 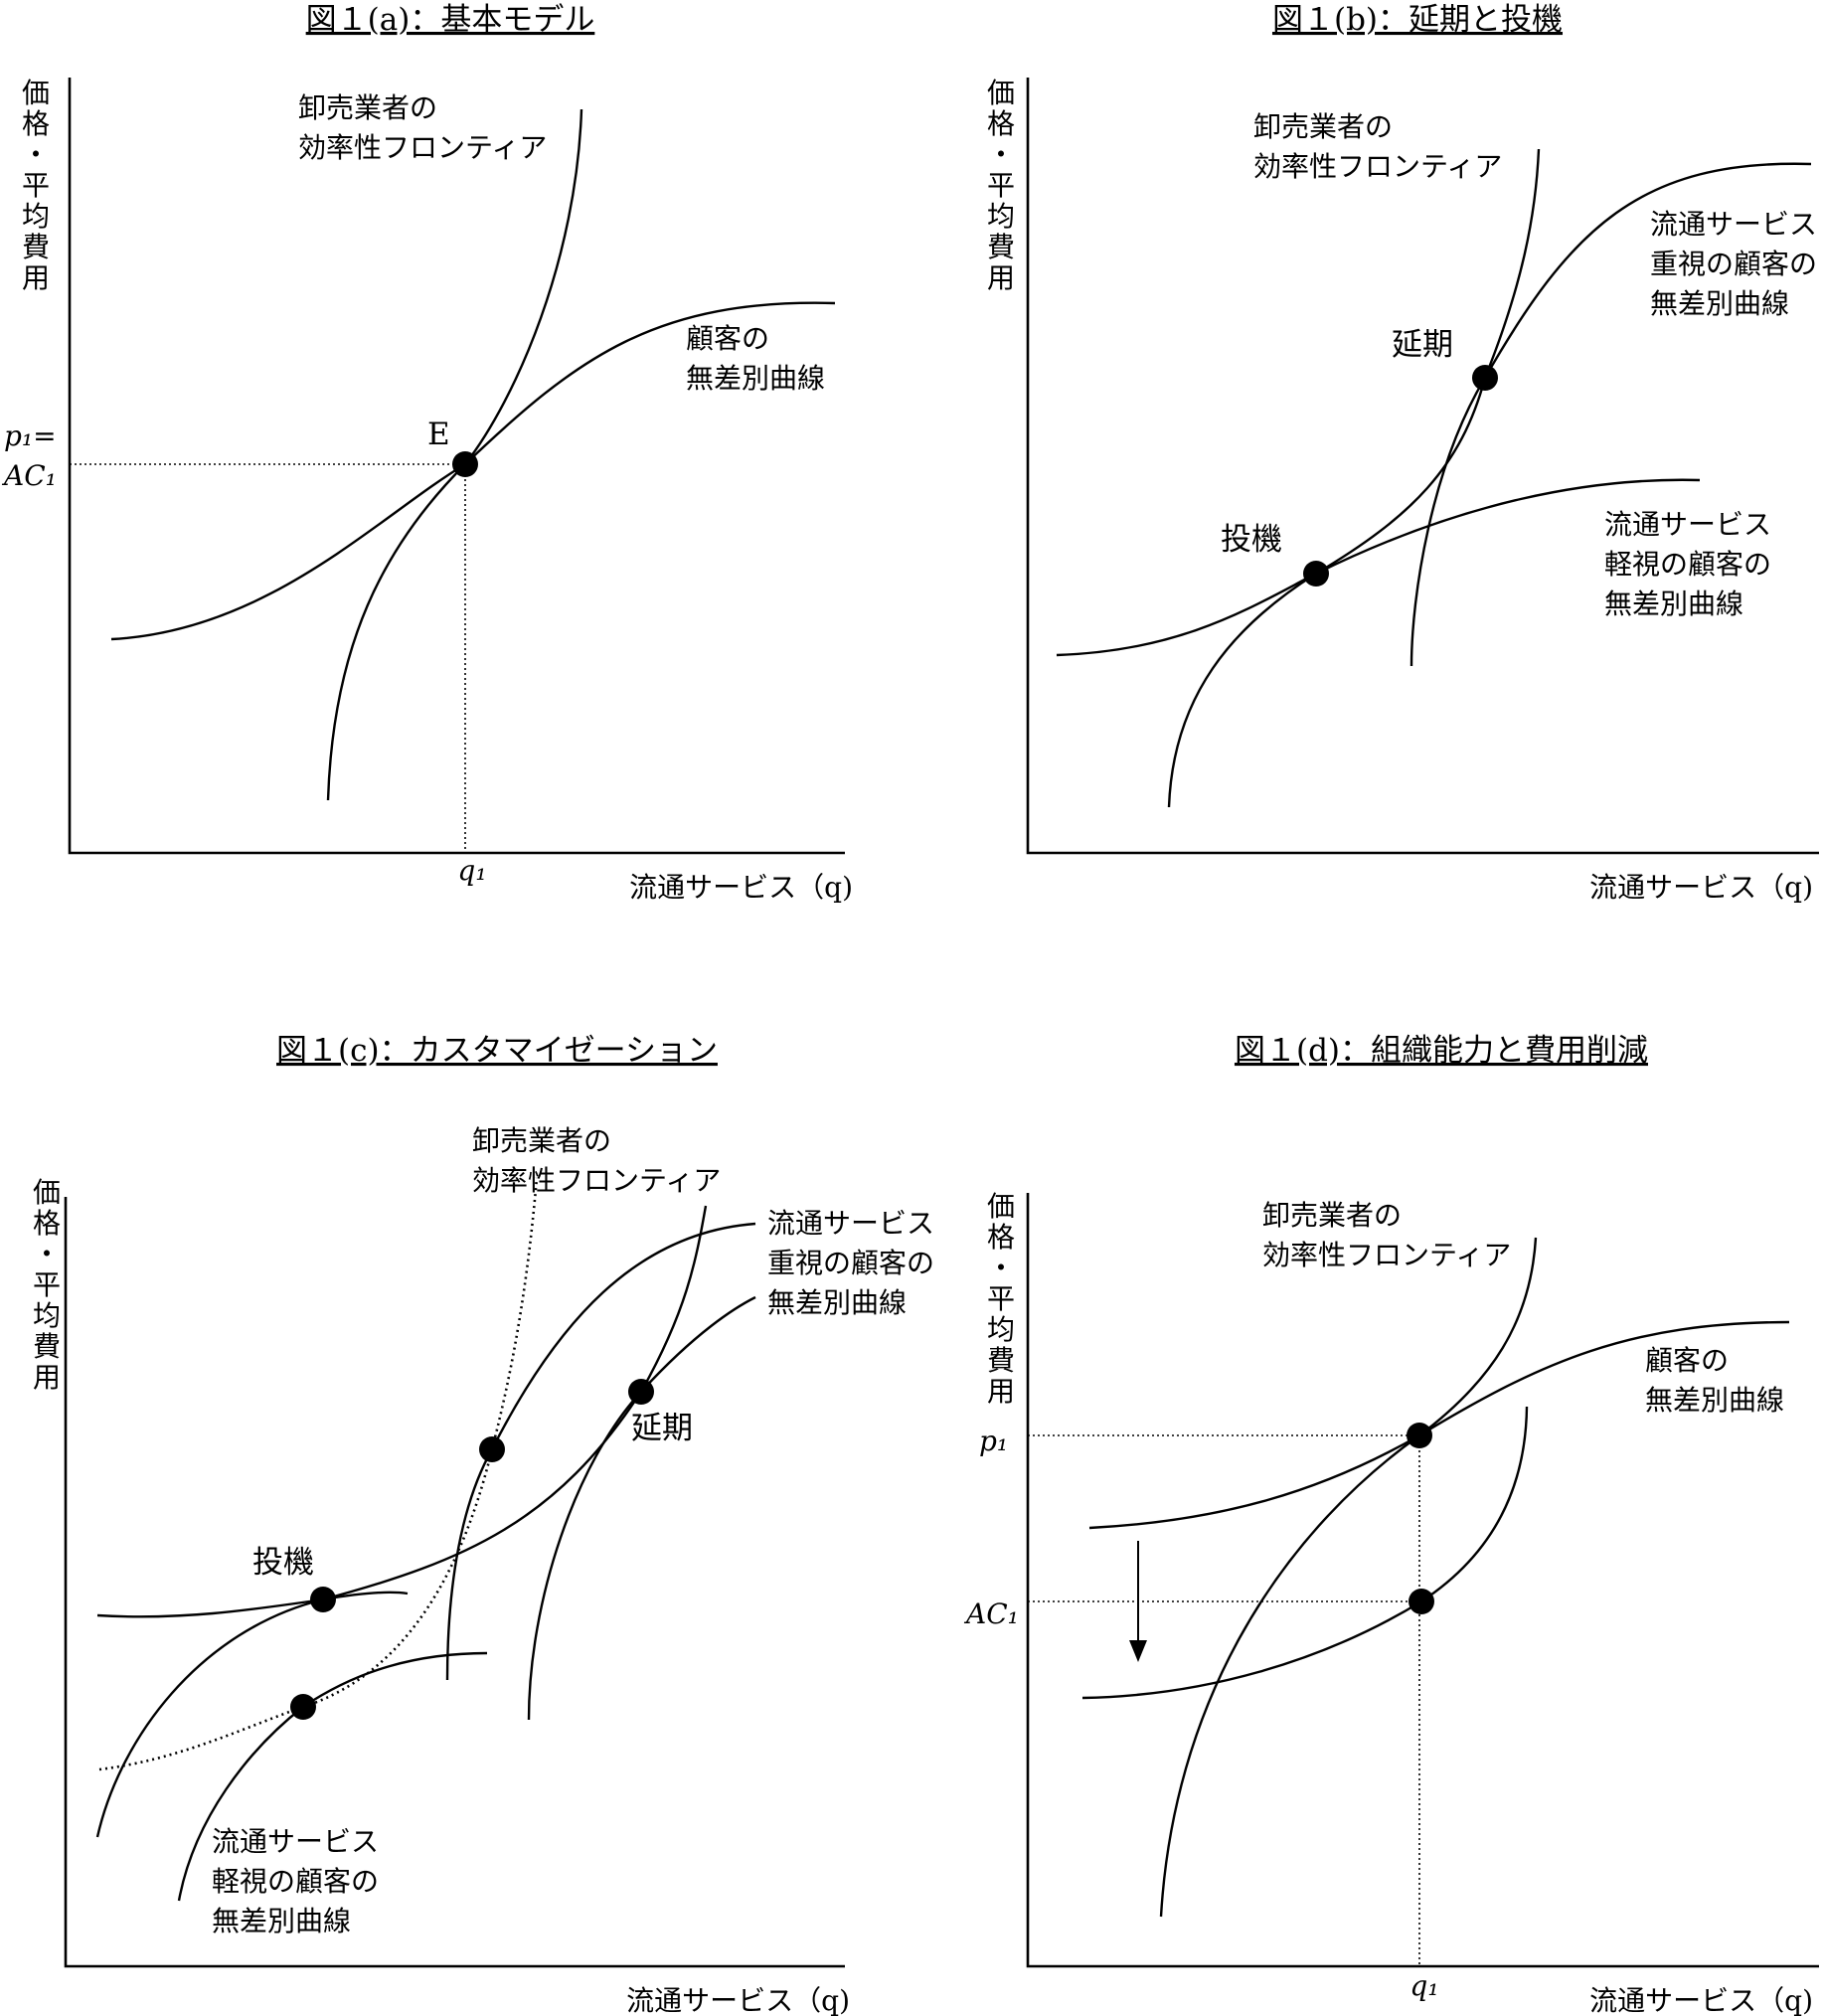 I want to click on panel-a-x-axis-label: 流通サービス（q), so click(x=741, y=887).